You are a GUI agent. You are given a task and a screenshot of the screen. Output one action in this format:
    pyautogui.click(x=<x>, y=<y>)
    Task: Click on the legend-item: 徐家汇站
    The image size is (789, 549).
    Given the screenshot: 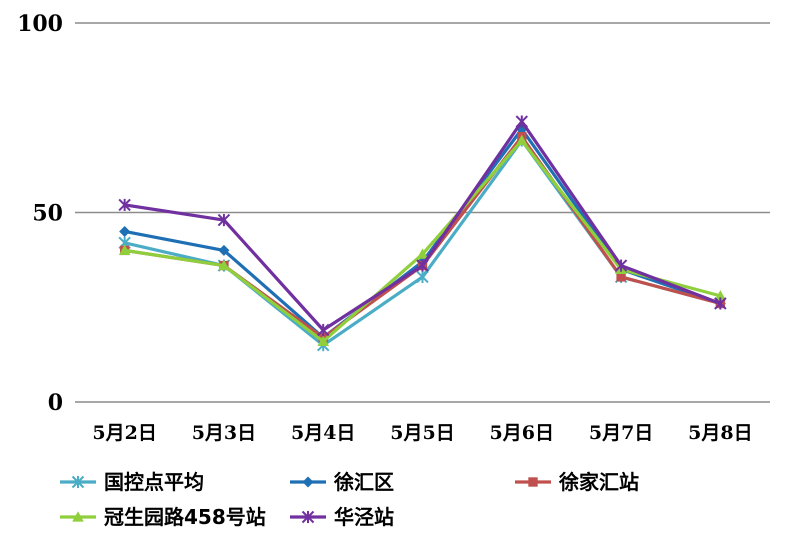 What is the action you would take?
    pyautogui.click(x=577, y=482)
    